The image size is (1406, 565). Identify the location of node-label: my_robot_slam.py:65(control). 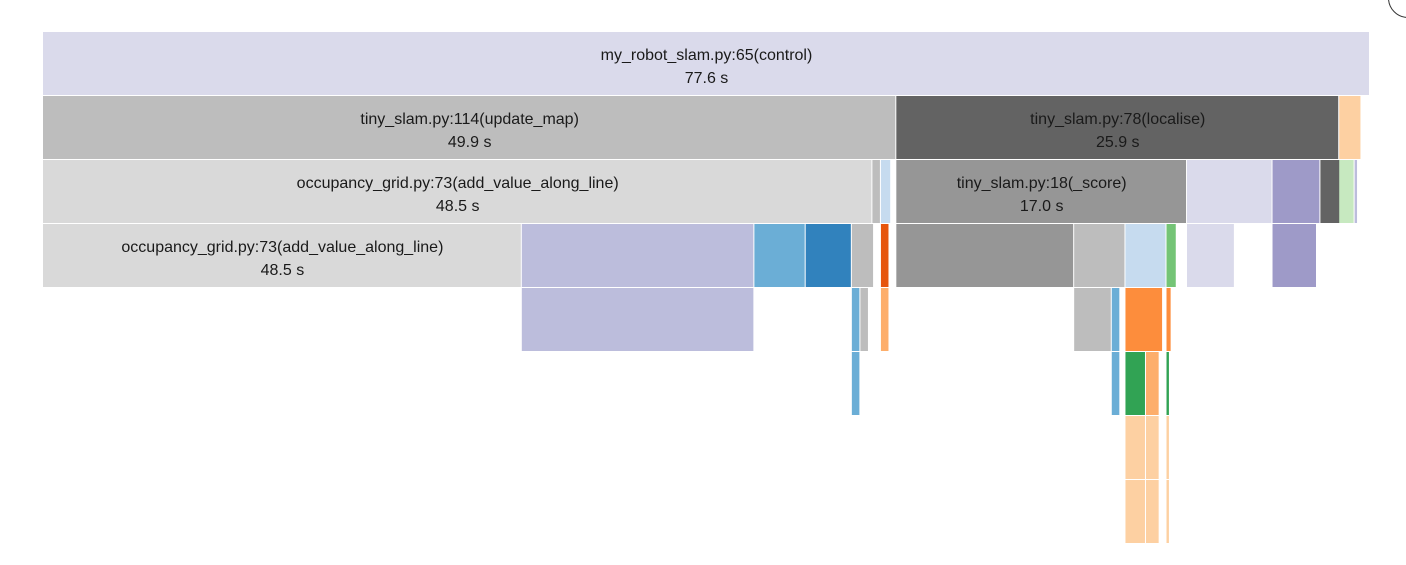
(707, 55).